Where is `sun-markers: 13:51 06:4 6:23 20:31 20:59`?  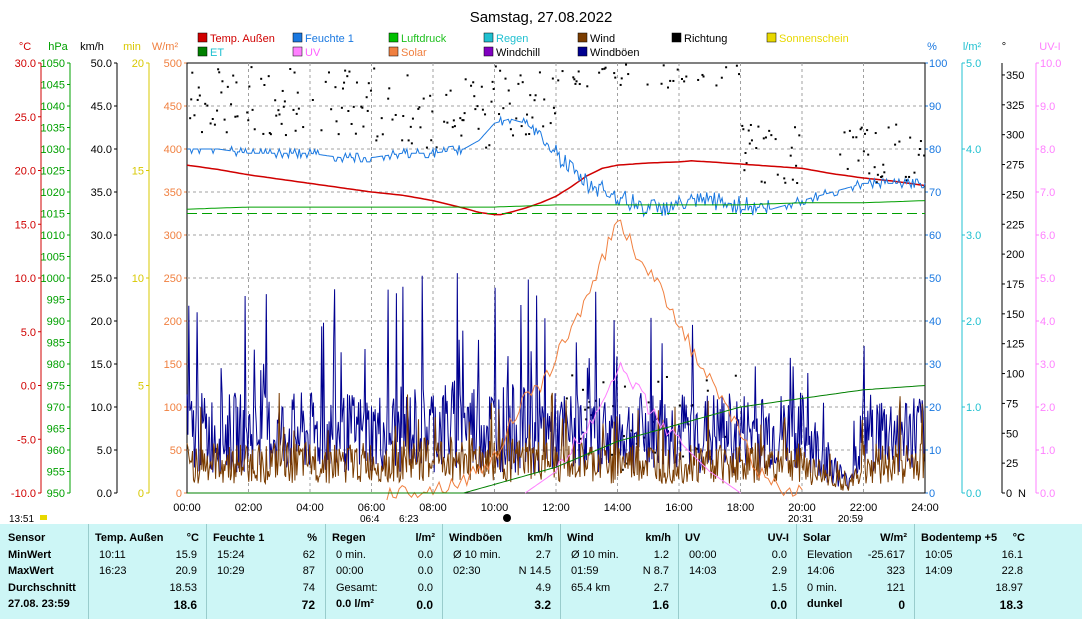 sun-markers: 13:51 06:4 6:23 20:31 20:59 is located at coordinates (436, 519).